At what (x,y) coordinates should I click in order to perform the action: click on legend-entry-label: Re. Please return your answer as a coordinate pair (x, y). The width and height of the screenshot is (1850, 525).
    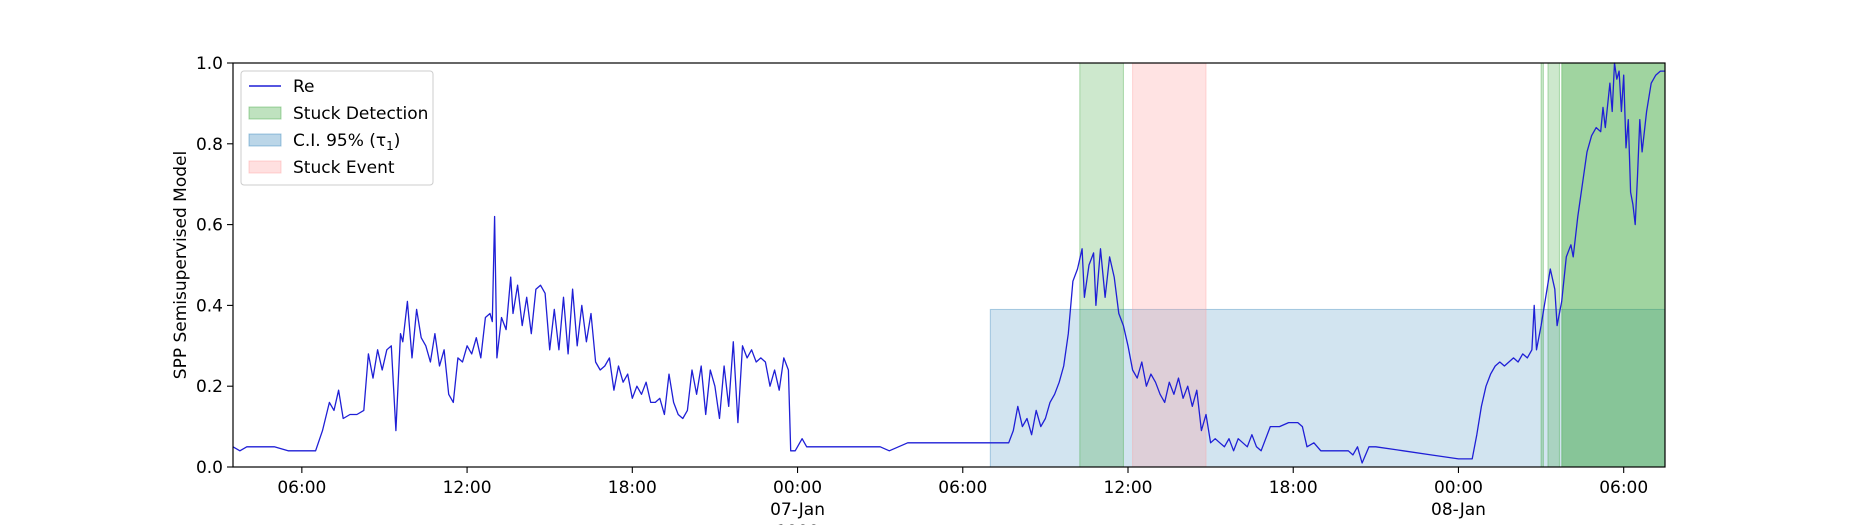
    Looking at the image, I should click on (304, 87).